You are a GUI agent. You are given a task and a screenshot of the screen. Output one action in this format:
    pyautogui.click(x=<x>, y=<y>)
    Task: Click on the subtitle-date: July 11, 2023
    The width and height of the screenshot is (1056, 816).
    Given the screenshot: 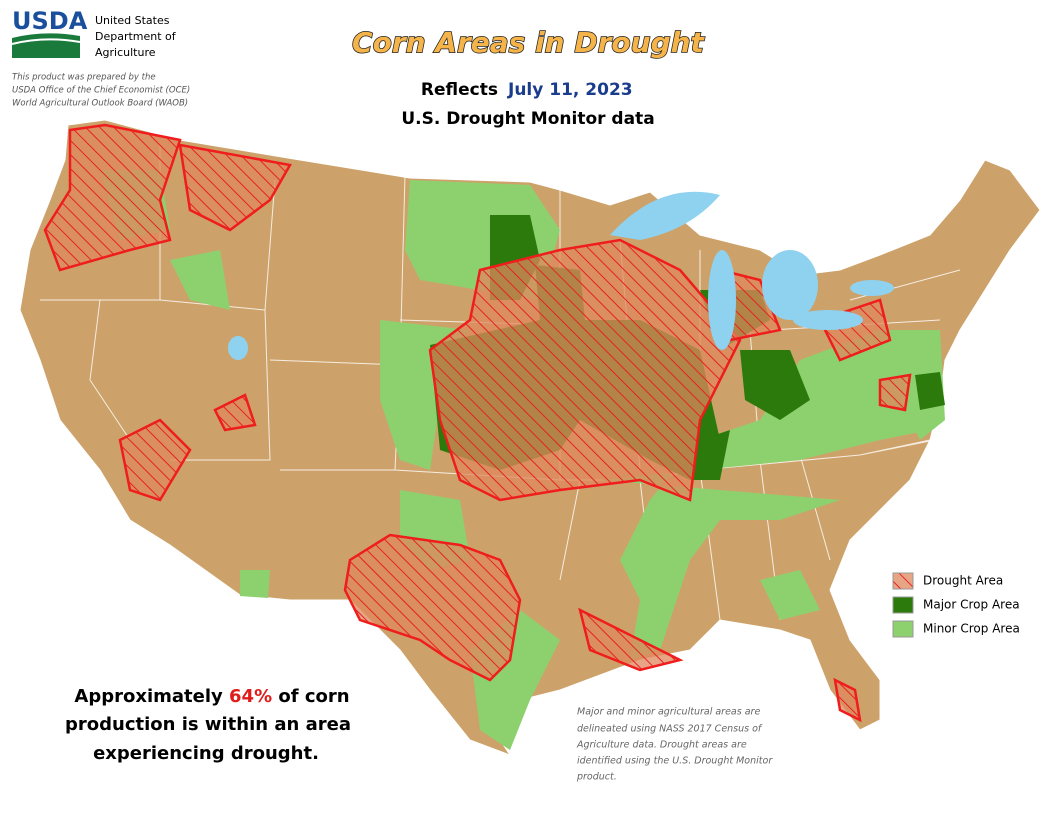 What is the action you would take?
    pyautogui.click(x=570, y=90)
    